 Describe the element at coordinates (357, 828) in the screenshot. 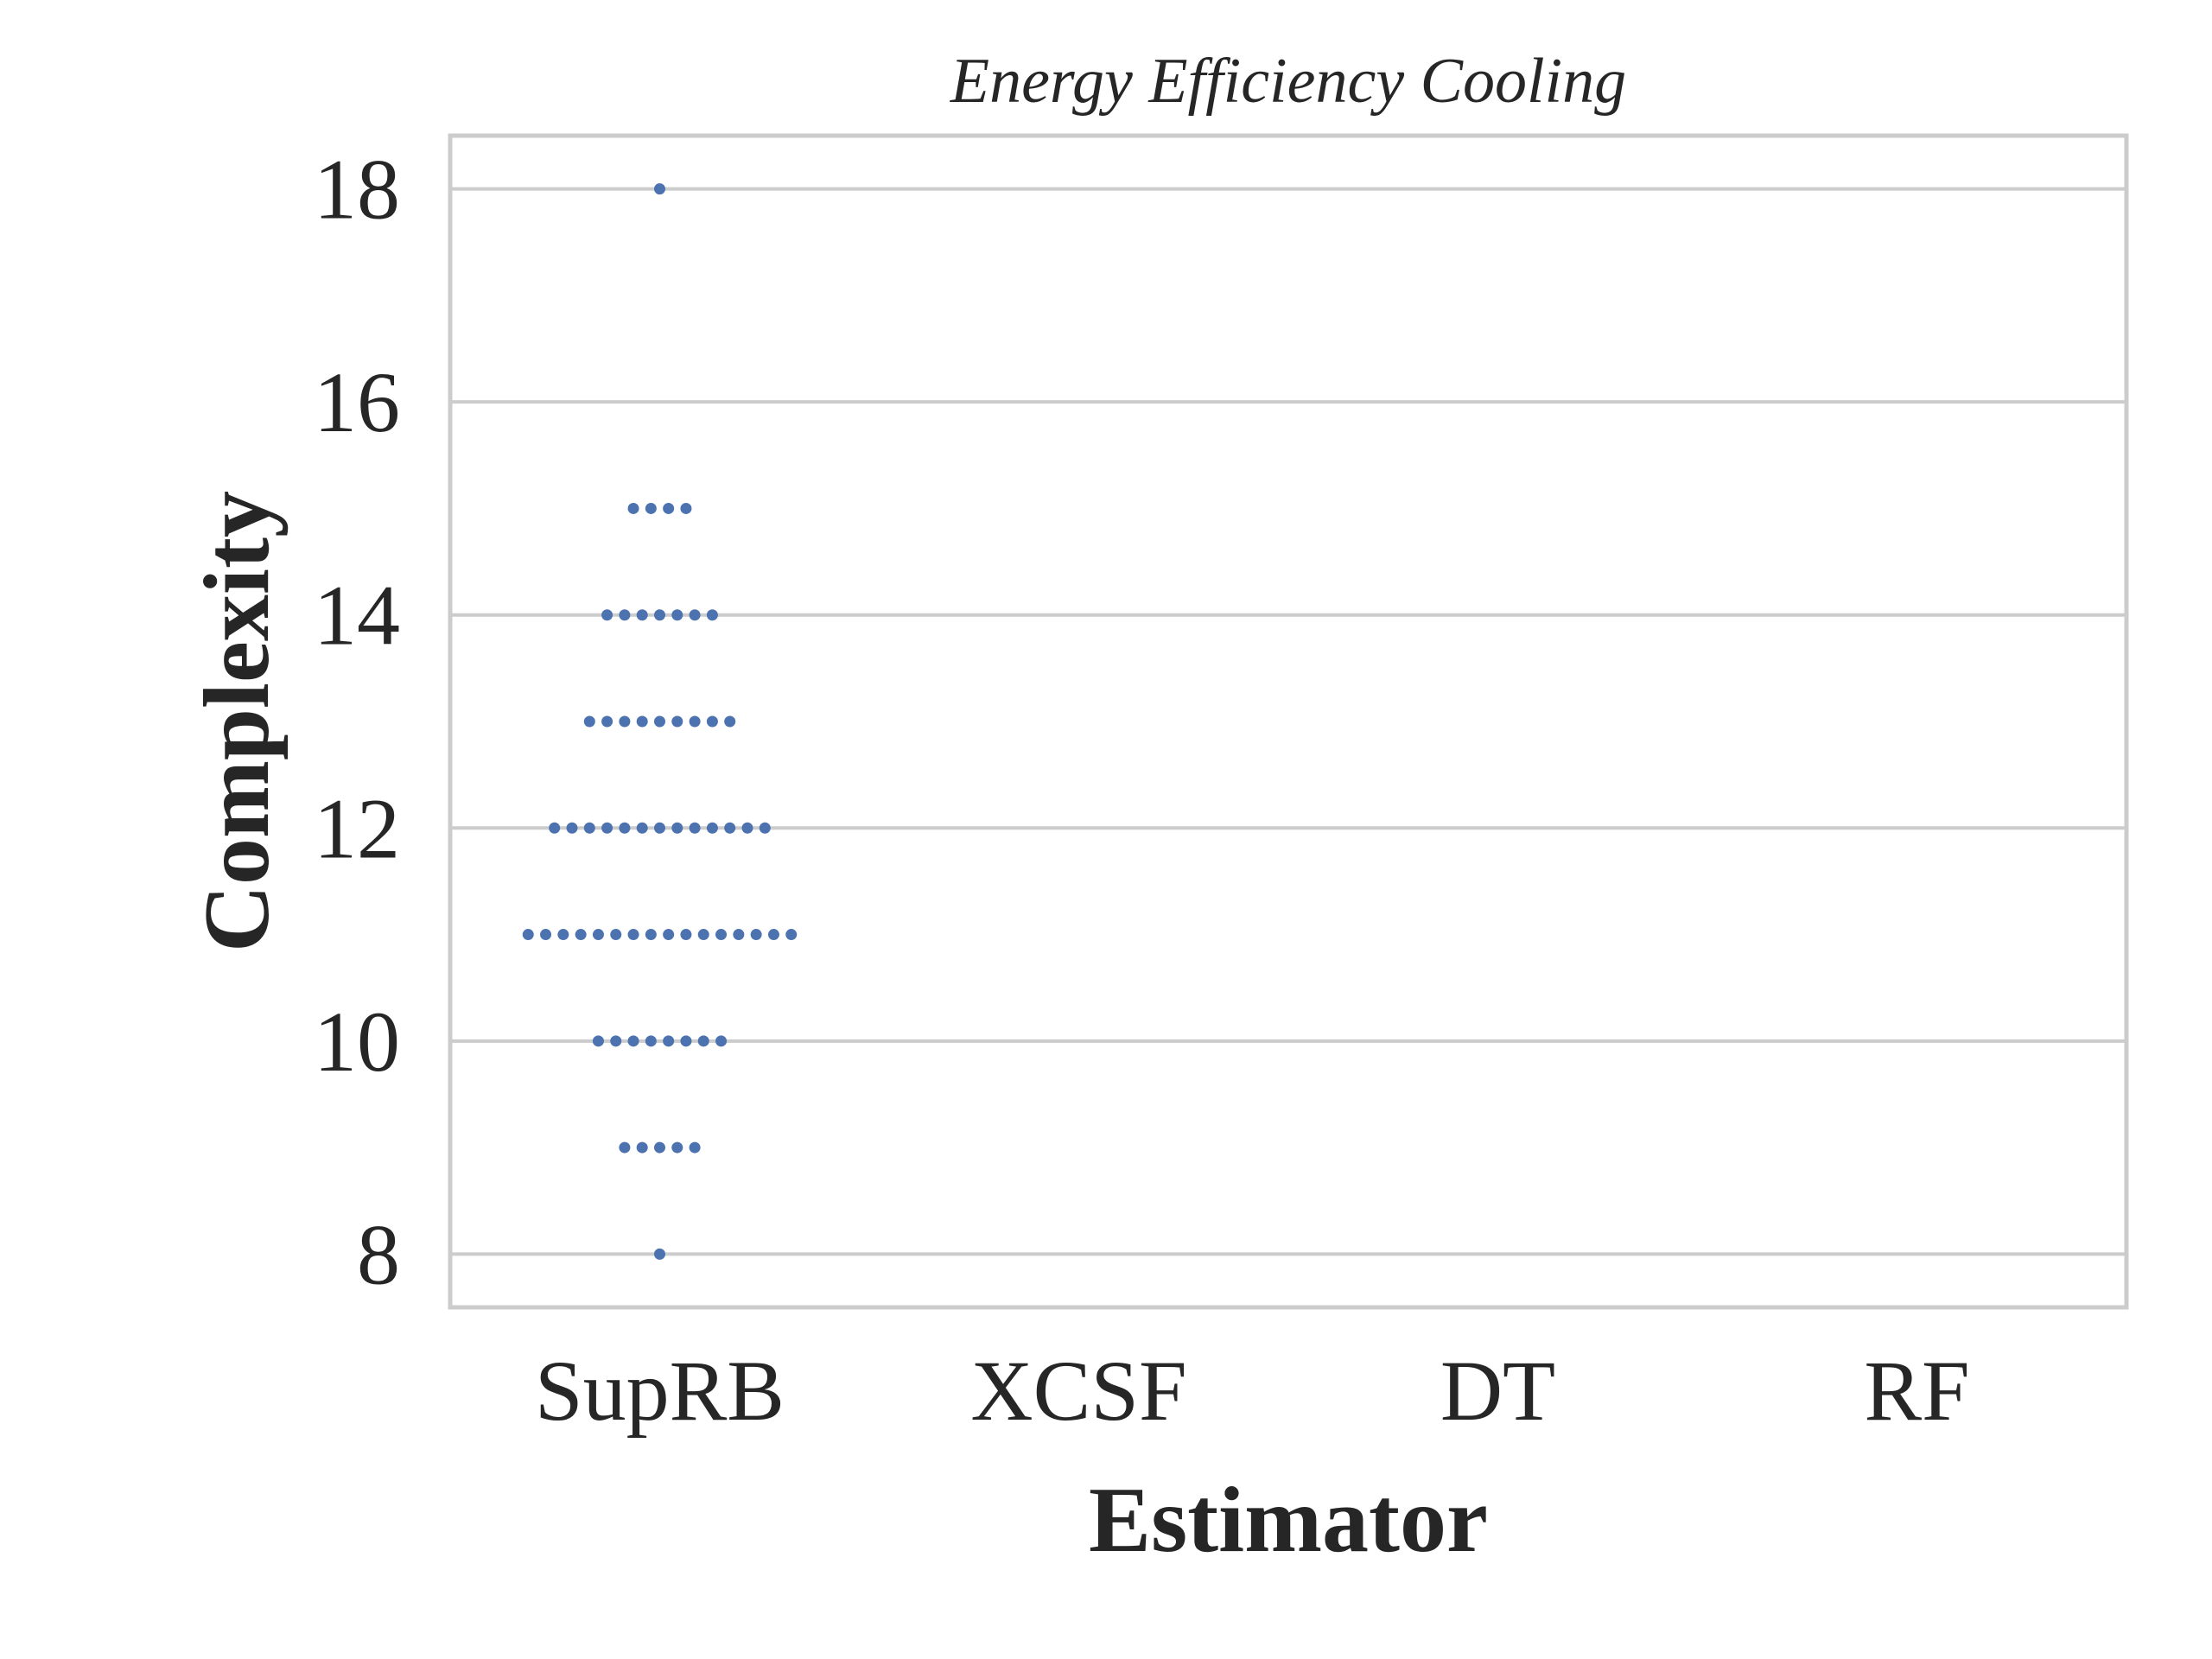

I see `y-tick-label: 12` at that location.